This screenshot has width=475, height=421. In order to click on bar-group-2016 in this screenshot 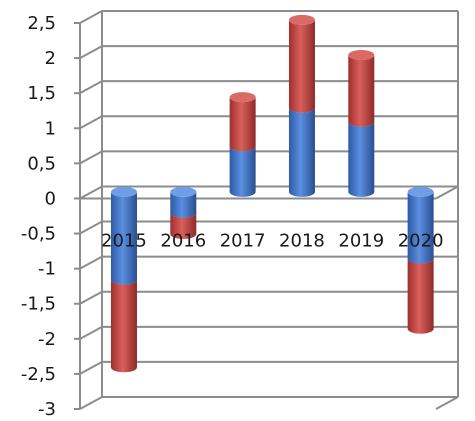, I will do `click(183, 212)`.